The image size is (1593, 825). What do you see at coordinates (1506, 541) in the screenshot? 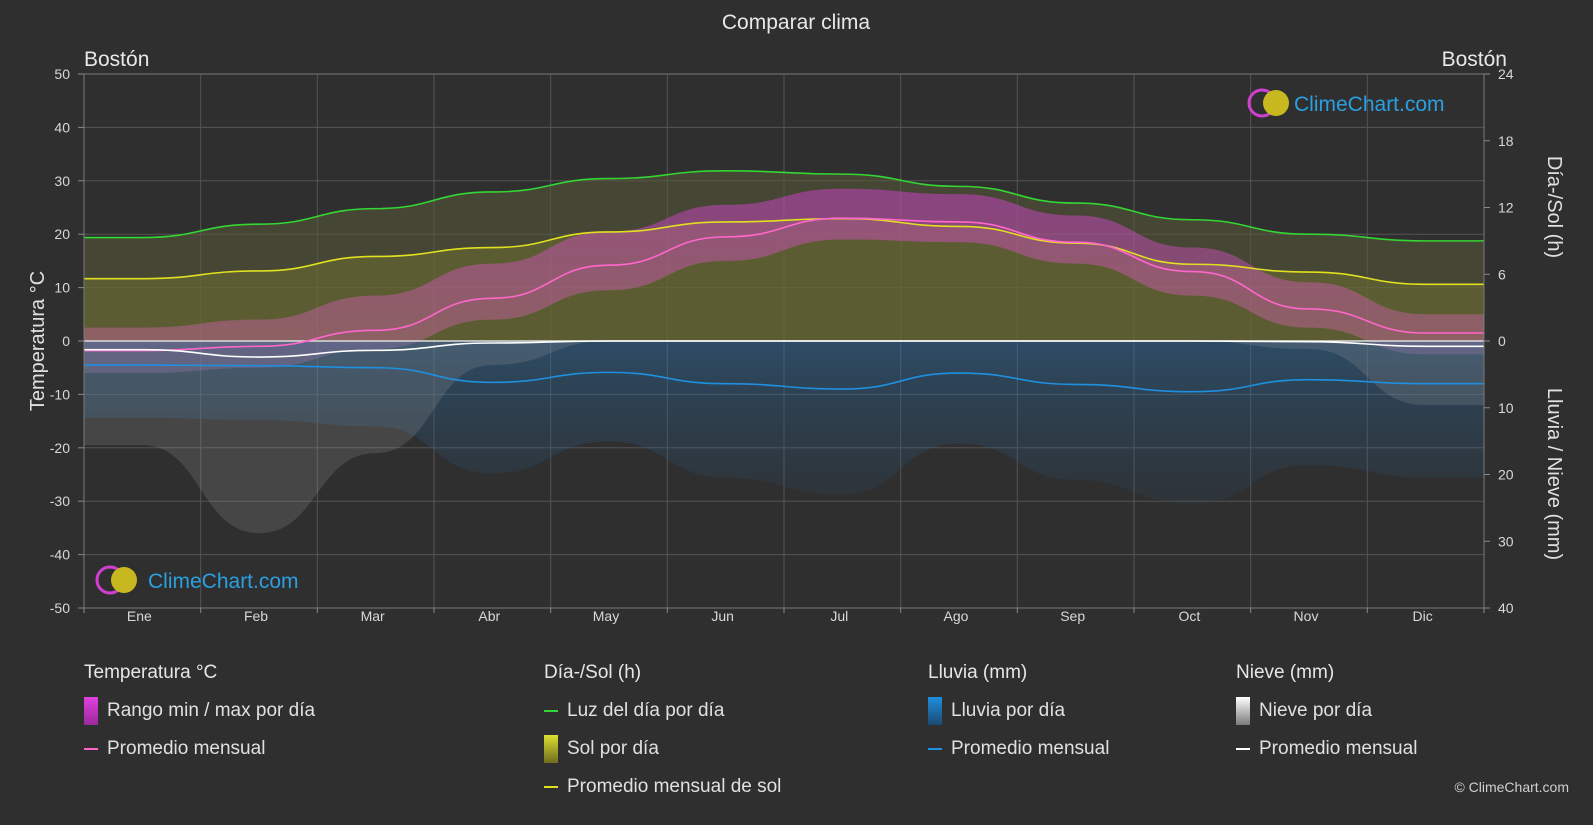
I see `right-tick-label-rain: 30` at bounding box center [1506, 541].